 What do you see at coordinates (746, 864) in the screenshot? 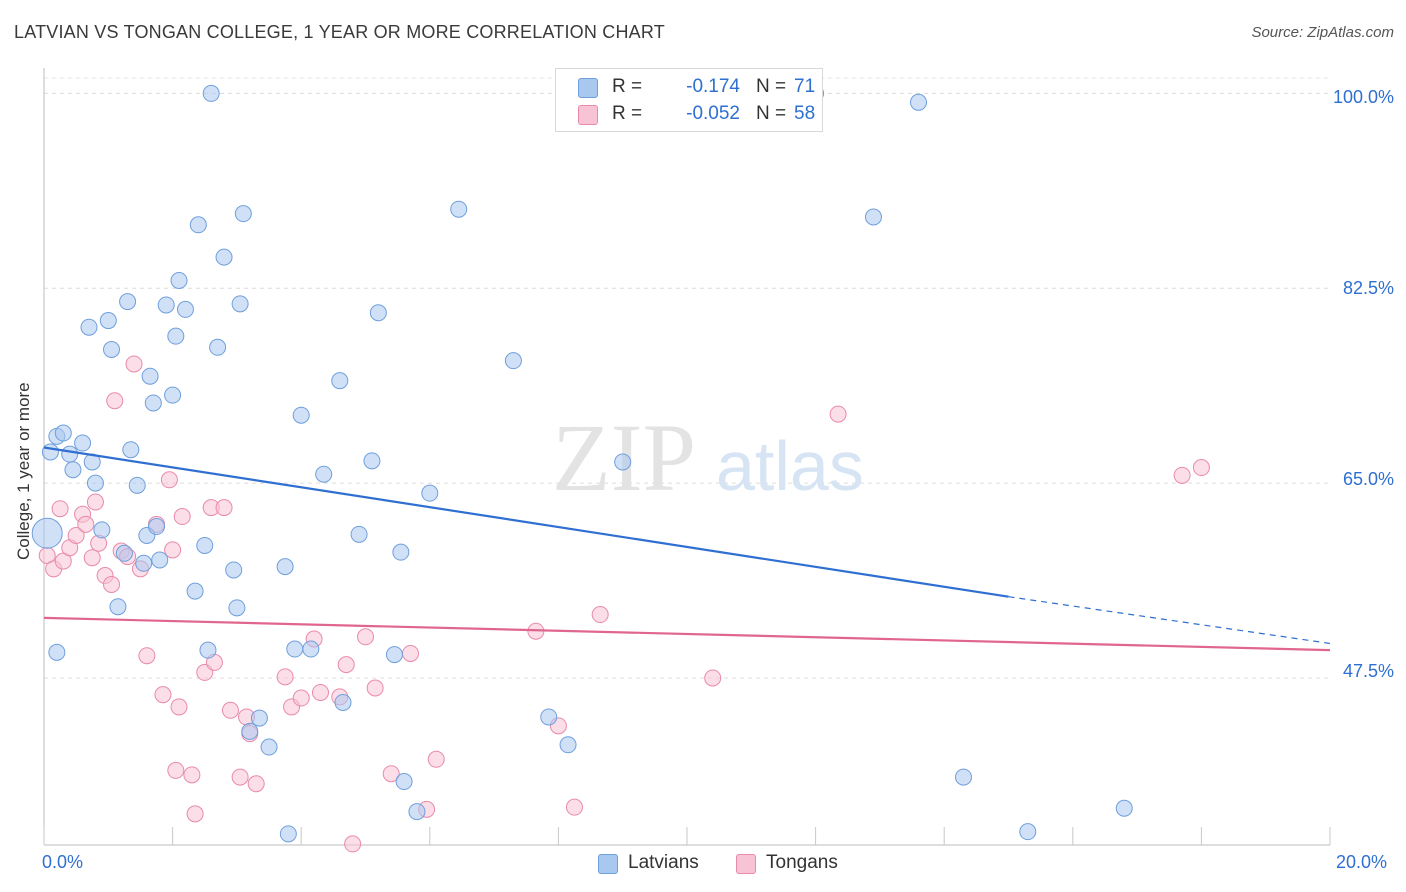
I see `bottom-legend-swatch-tongans` at bounding box center [746, 864].